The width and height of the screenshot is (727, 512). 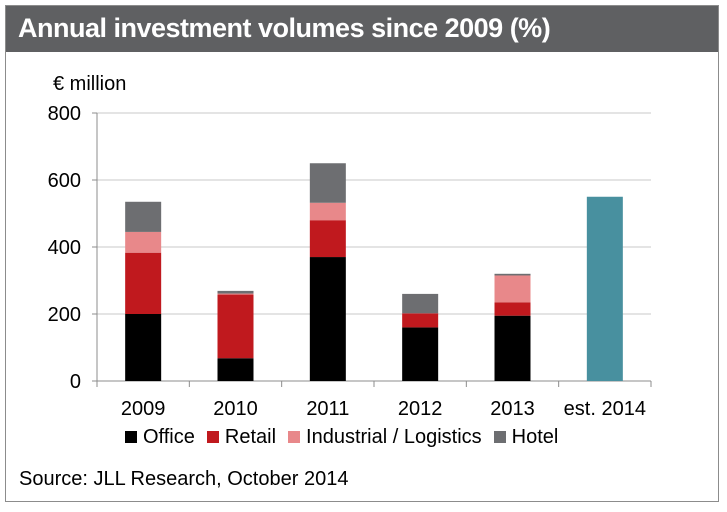 What do you see at coordinates (143, 409) in the screenshot?
I see `x-tick-label: 2009` at bounding box center [143, 409].